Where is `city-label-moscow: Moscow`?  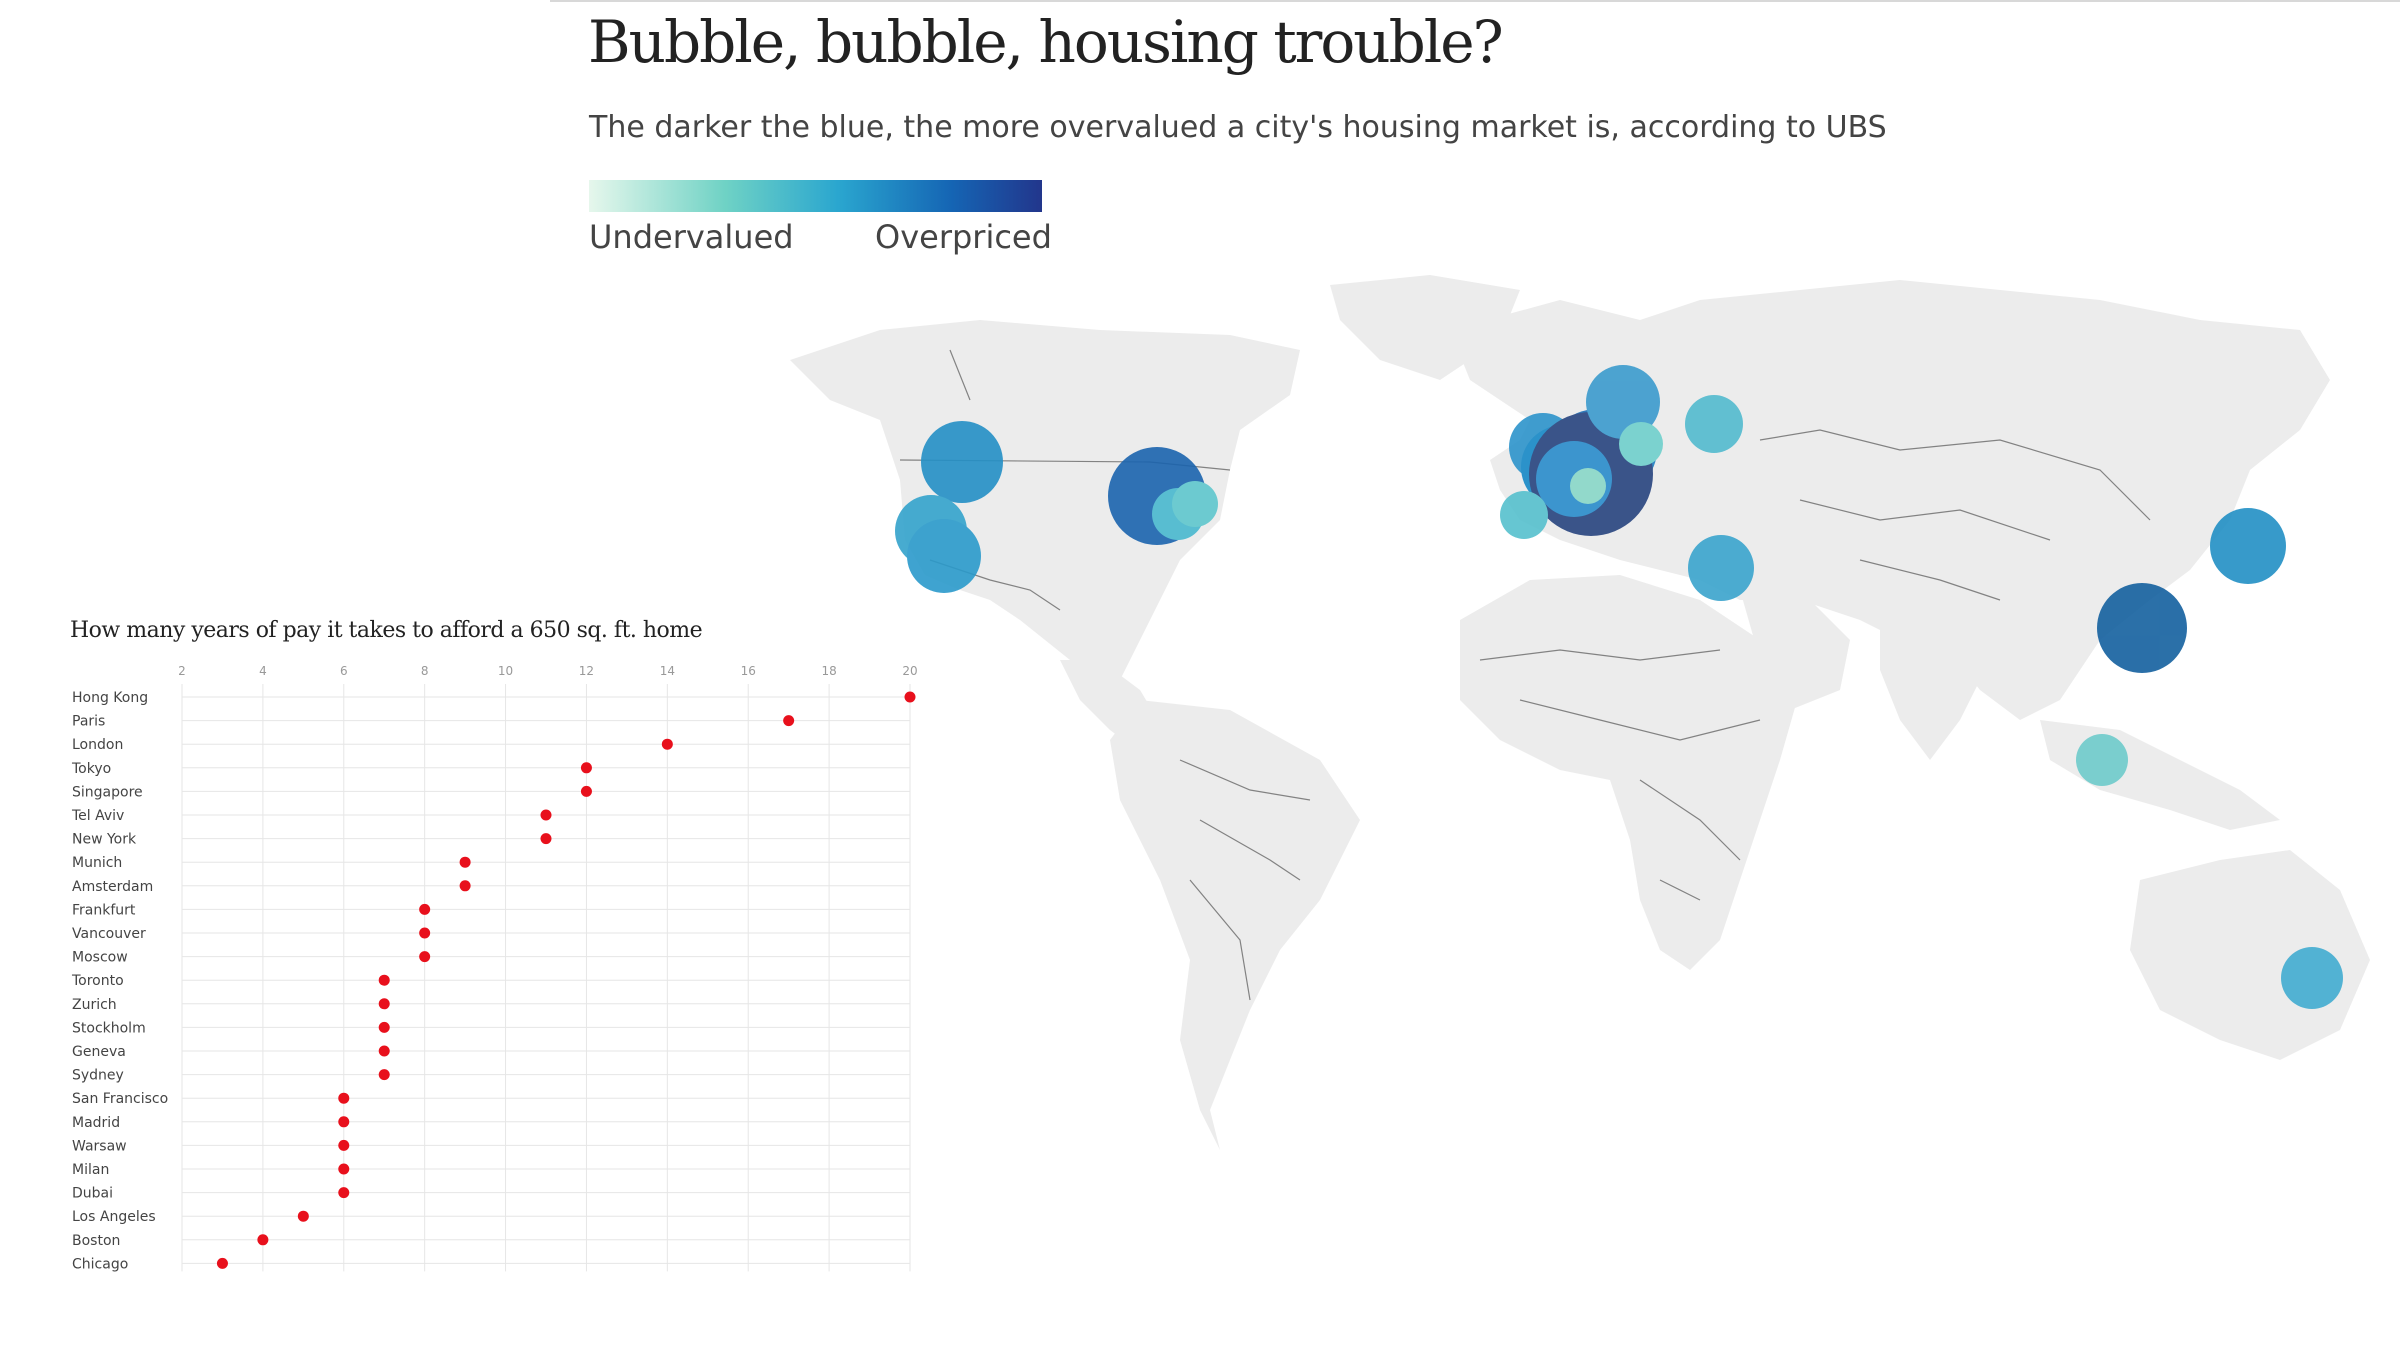
city-label-moscow: Moscow is located at coordinates (100, 958).